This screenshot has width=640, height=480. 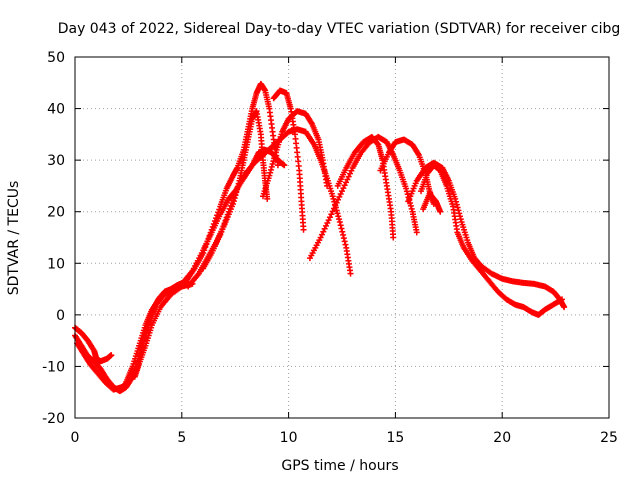 I want to click on x-tick-label: 0, so click(x=75, y=438).